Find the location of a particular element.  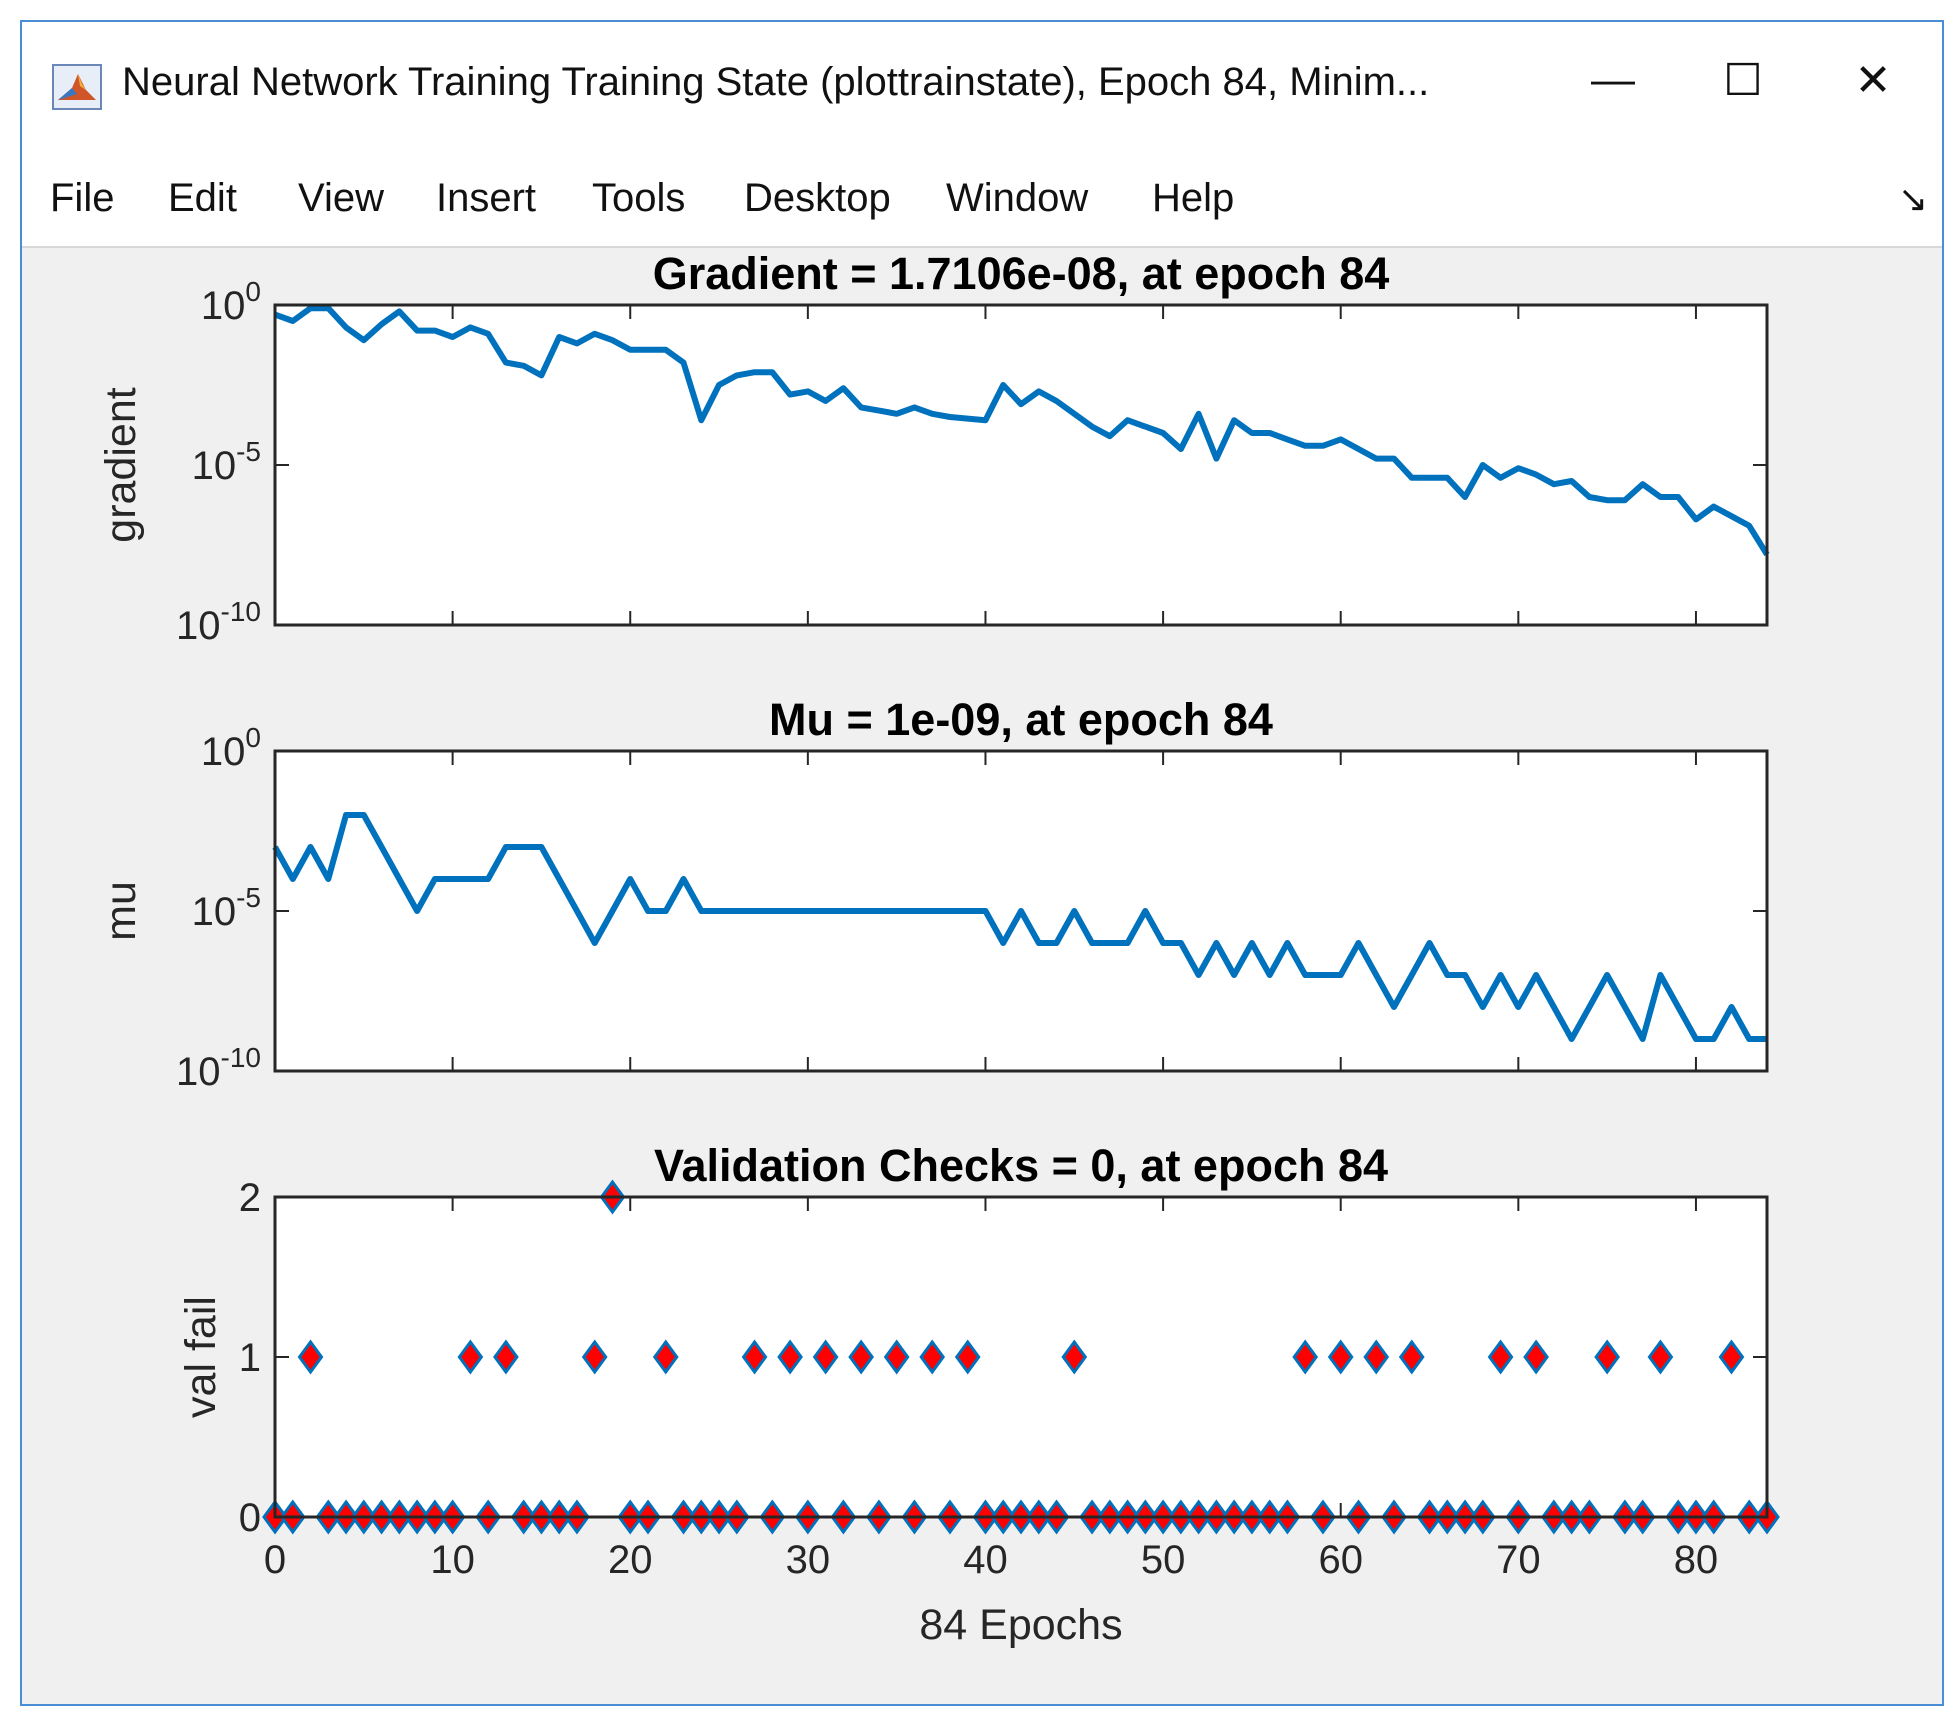

x-tick-label: 50 is located at coordinates (1163, 1560).